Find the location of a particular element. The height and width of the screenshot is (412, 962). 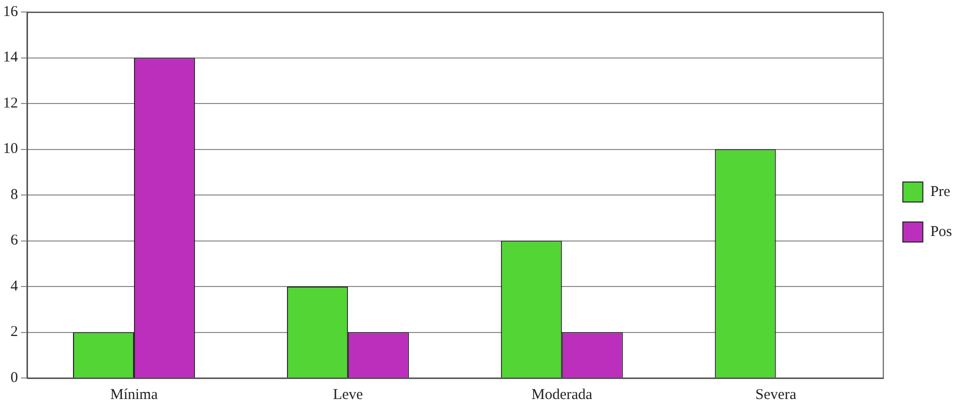

x-tick-label: Leve is located at coordinates (348, 394).